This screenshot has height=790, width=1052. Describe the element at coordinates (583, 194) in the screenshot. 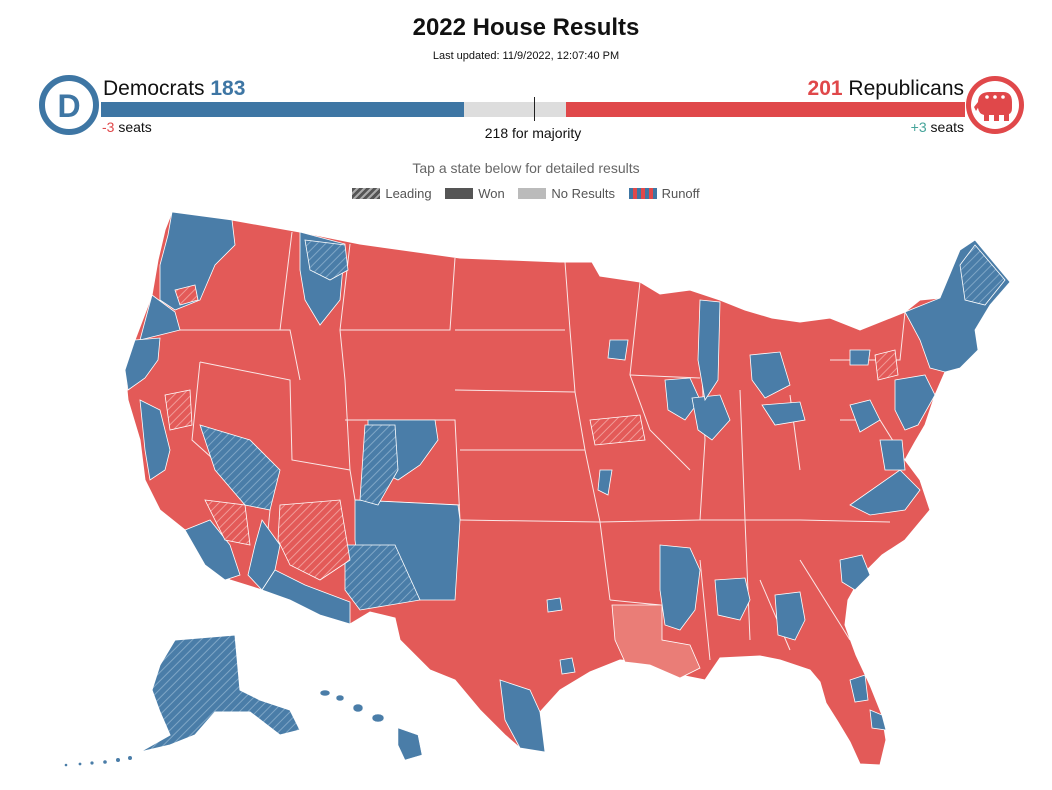

I see `legend-no-results-label: No Results` at that location.